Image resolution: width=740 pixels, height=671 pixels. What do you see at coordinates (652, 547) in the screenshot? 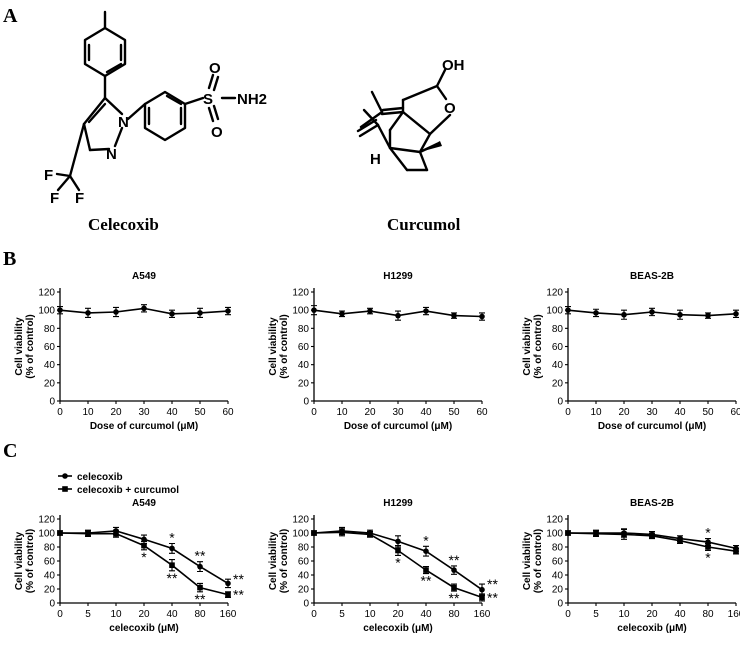
I see `series-celecoxib-curcumol: **` at bounding box center [652, 547].